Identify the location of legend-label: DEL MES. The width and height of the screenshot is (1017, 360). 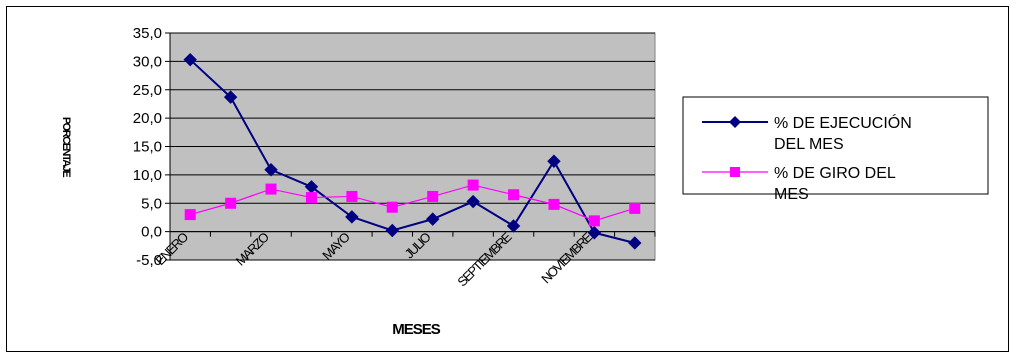
(809, 144).